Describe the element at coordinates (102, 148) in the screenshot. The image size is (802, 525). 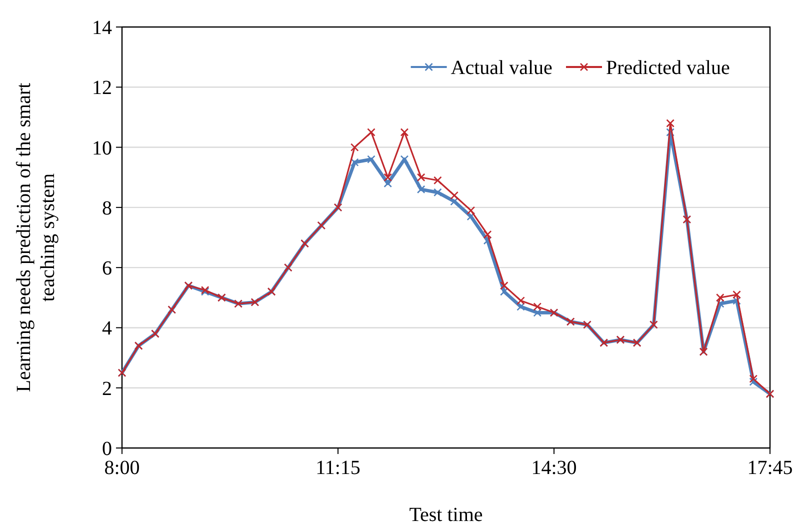
I see `y-tick-label: 10` at that location.